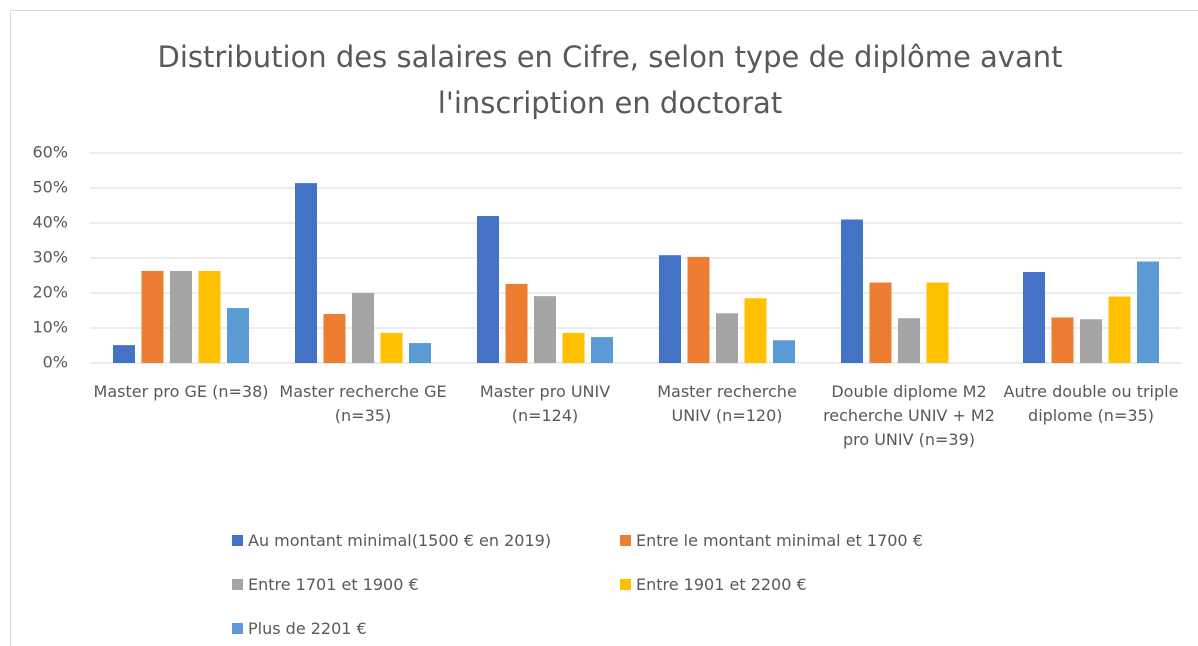 The height and width of the screenshot is (646, 1198). Describe the element at coordinates (50, 152) in the screenshot. I see `y-tick-label: 60%` at that location.